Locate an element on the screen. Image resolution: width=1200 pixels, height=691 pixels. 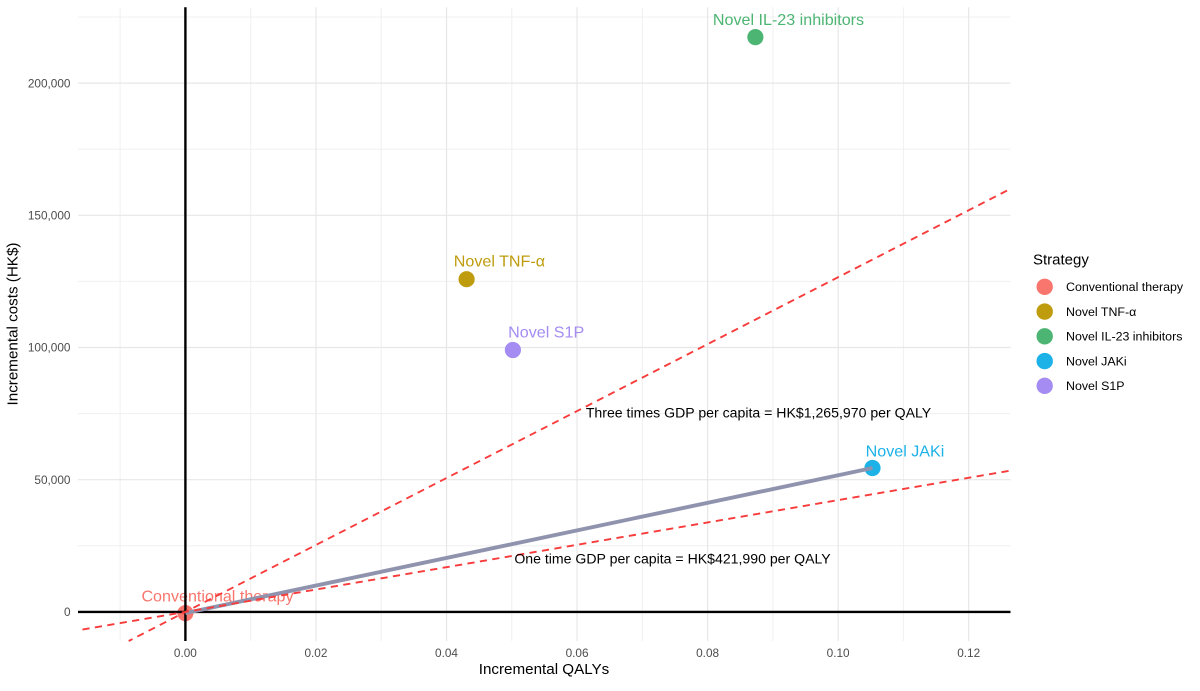
svg-text: 100,000 is located at coordinates (49, 348).